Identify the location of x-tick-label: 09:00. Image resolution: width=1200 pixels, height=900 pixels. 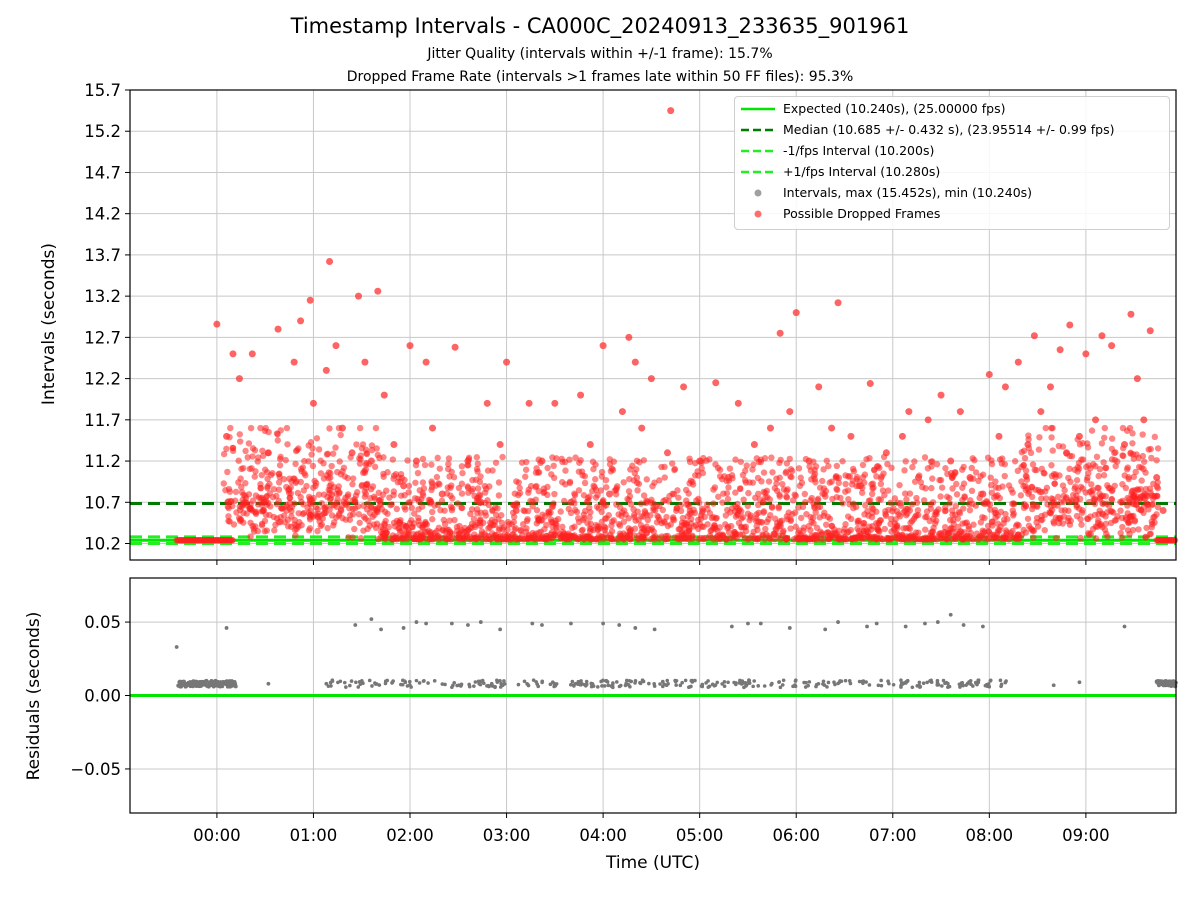
(1086, 835).